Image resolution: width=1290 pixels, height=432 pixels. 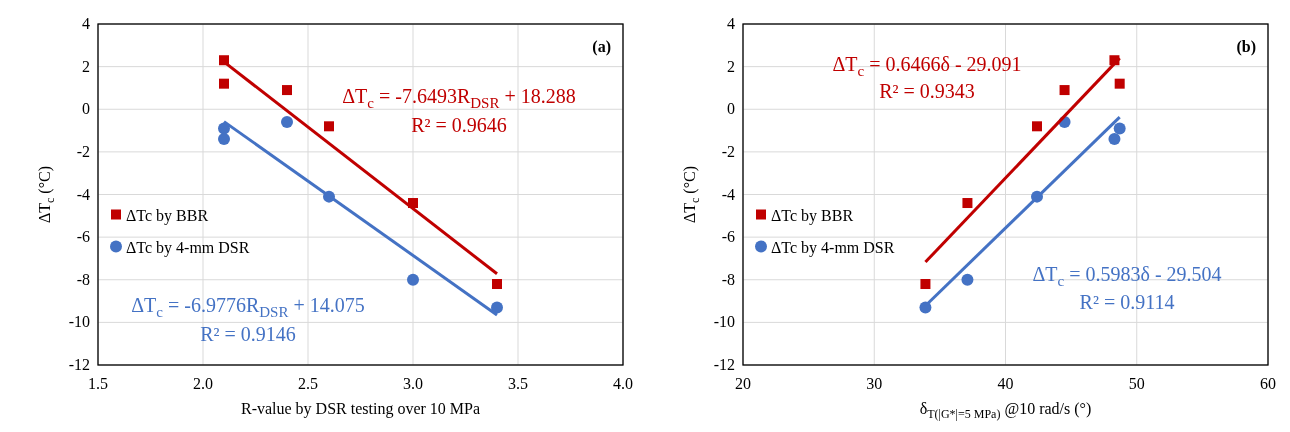 What do you see at coordinates (1127, 276) in the screenshot?
I see `annotation: ΔT$_{c}$ = 0.5983δ - 29.504` at bounding box center [1127, 276].